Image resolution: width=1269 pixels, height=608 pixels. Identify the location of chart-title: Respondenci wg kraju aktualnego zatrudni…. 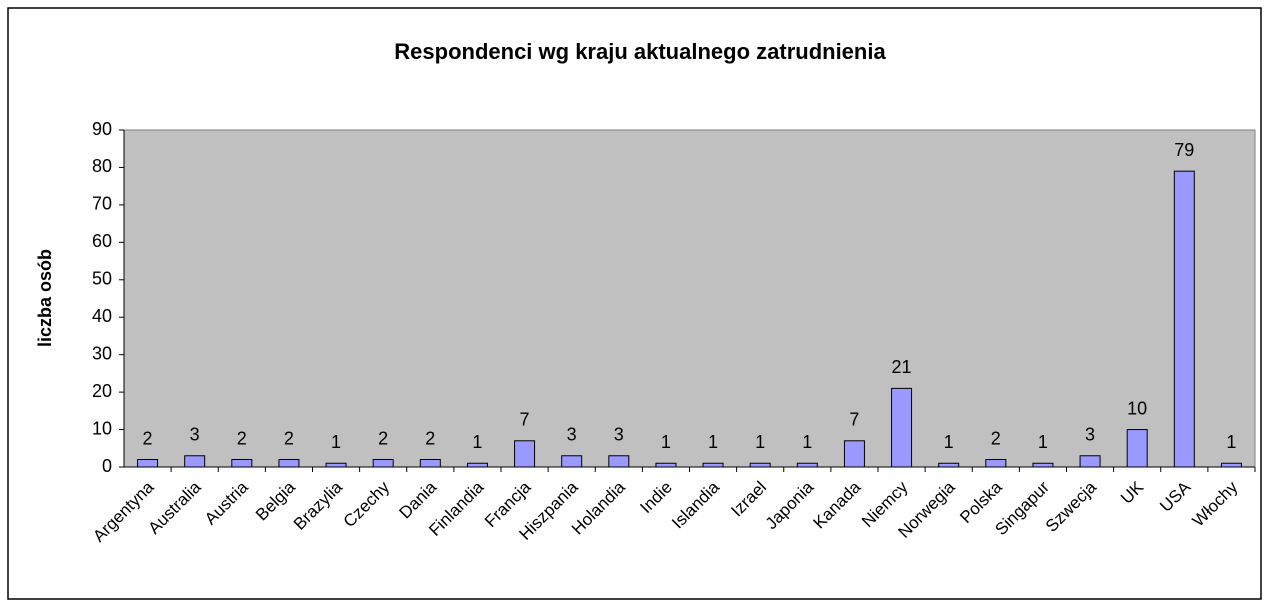
(640, 51).